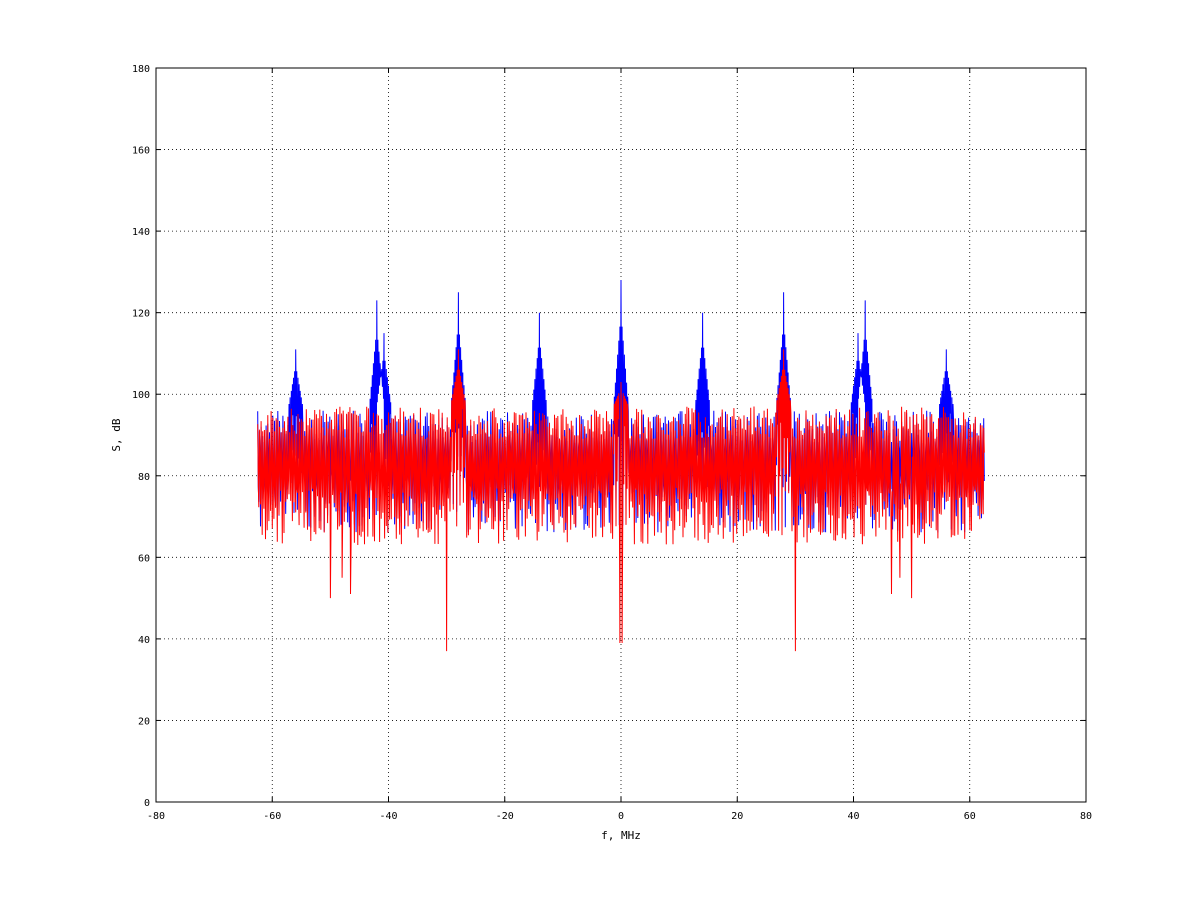 This screenshot has width=1200, height=901. What do you see at coordinates (1086, 816) in the screenshot?
I see `x-tick-label: 80` at bounding box center [1086, 816].